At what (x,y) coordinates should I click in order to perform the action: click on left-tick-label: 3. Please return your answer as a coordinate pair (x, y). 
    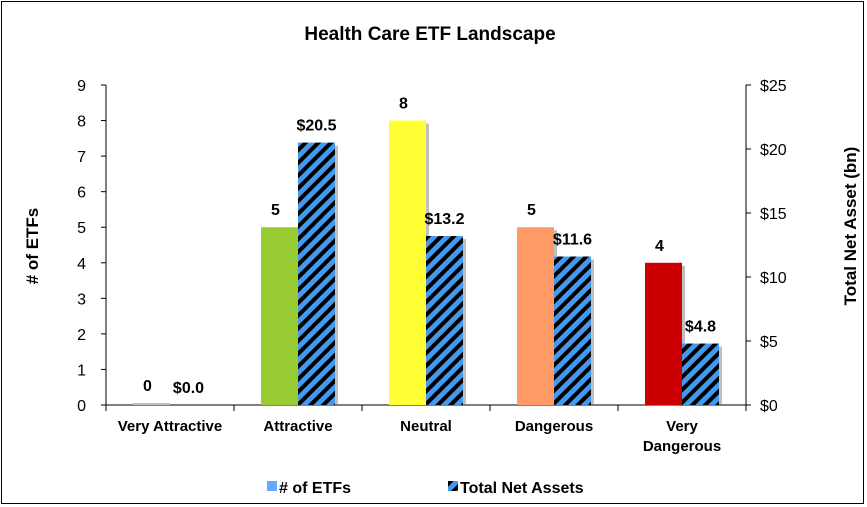
    Looking at the image, I should click on (81, 299).